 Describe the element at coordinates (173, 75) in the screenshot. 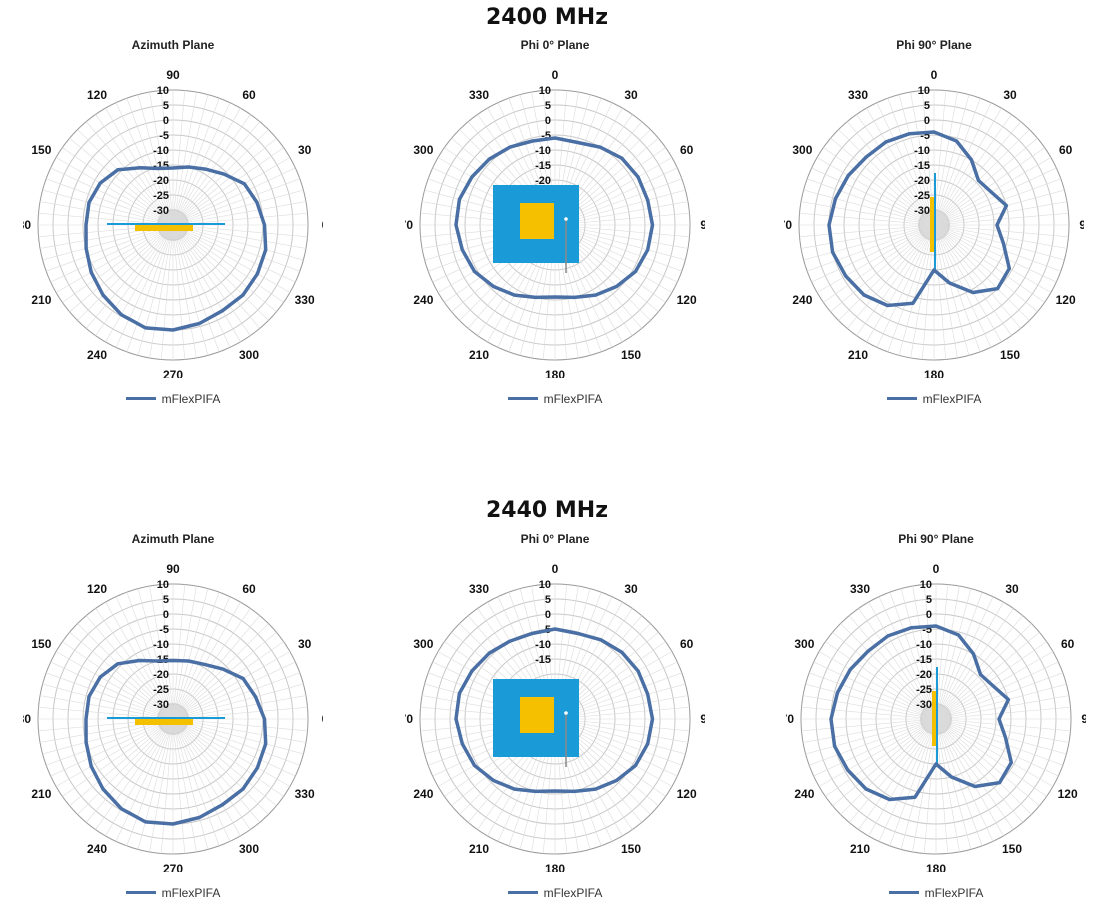

I see `angle-label: 90` at that location.